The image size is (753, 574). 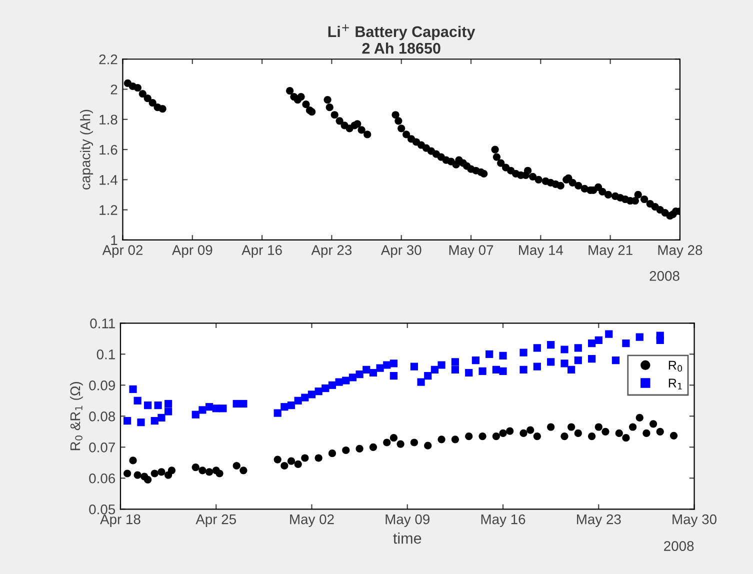 What do you see at coordinates (471, 251) in the screenshot?
I see `x-tick-label: May 07` at bounding box center [471, 251].